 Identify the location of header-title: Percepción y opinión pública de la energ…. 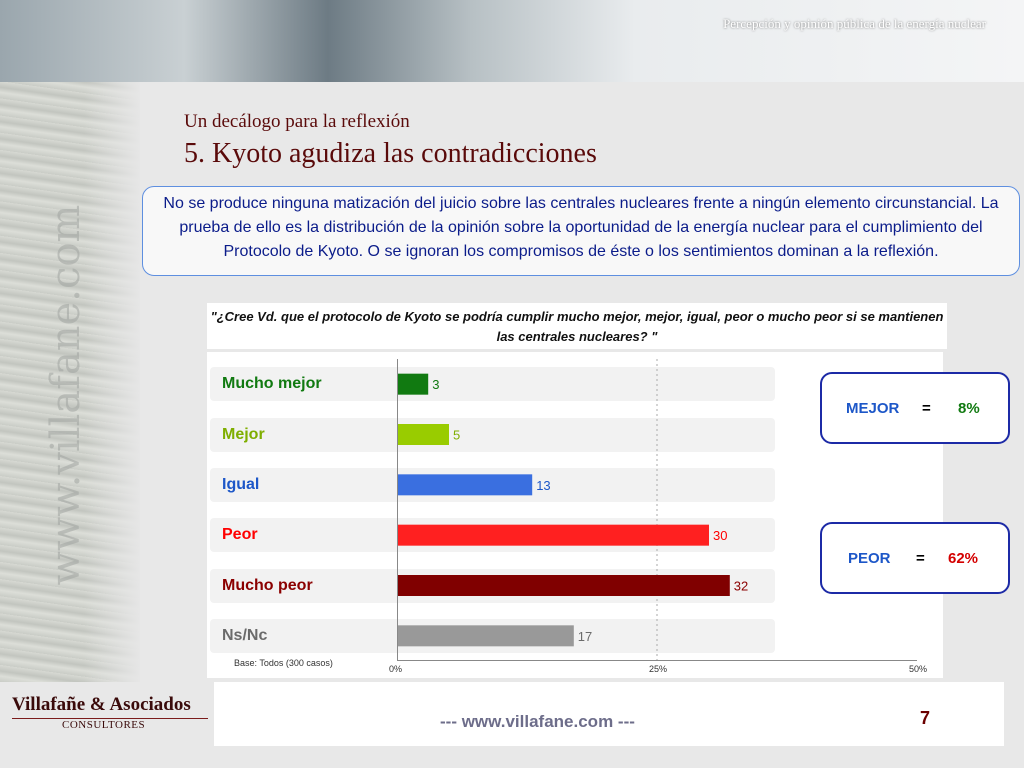
(854, 23).